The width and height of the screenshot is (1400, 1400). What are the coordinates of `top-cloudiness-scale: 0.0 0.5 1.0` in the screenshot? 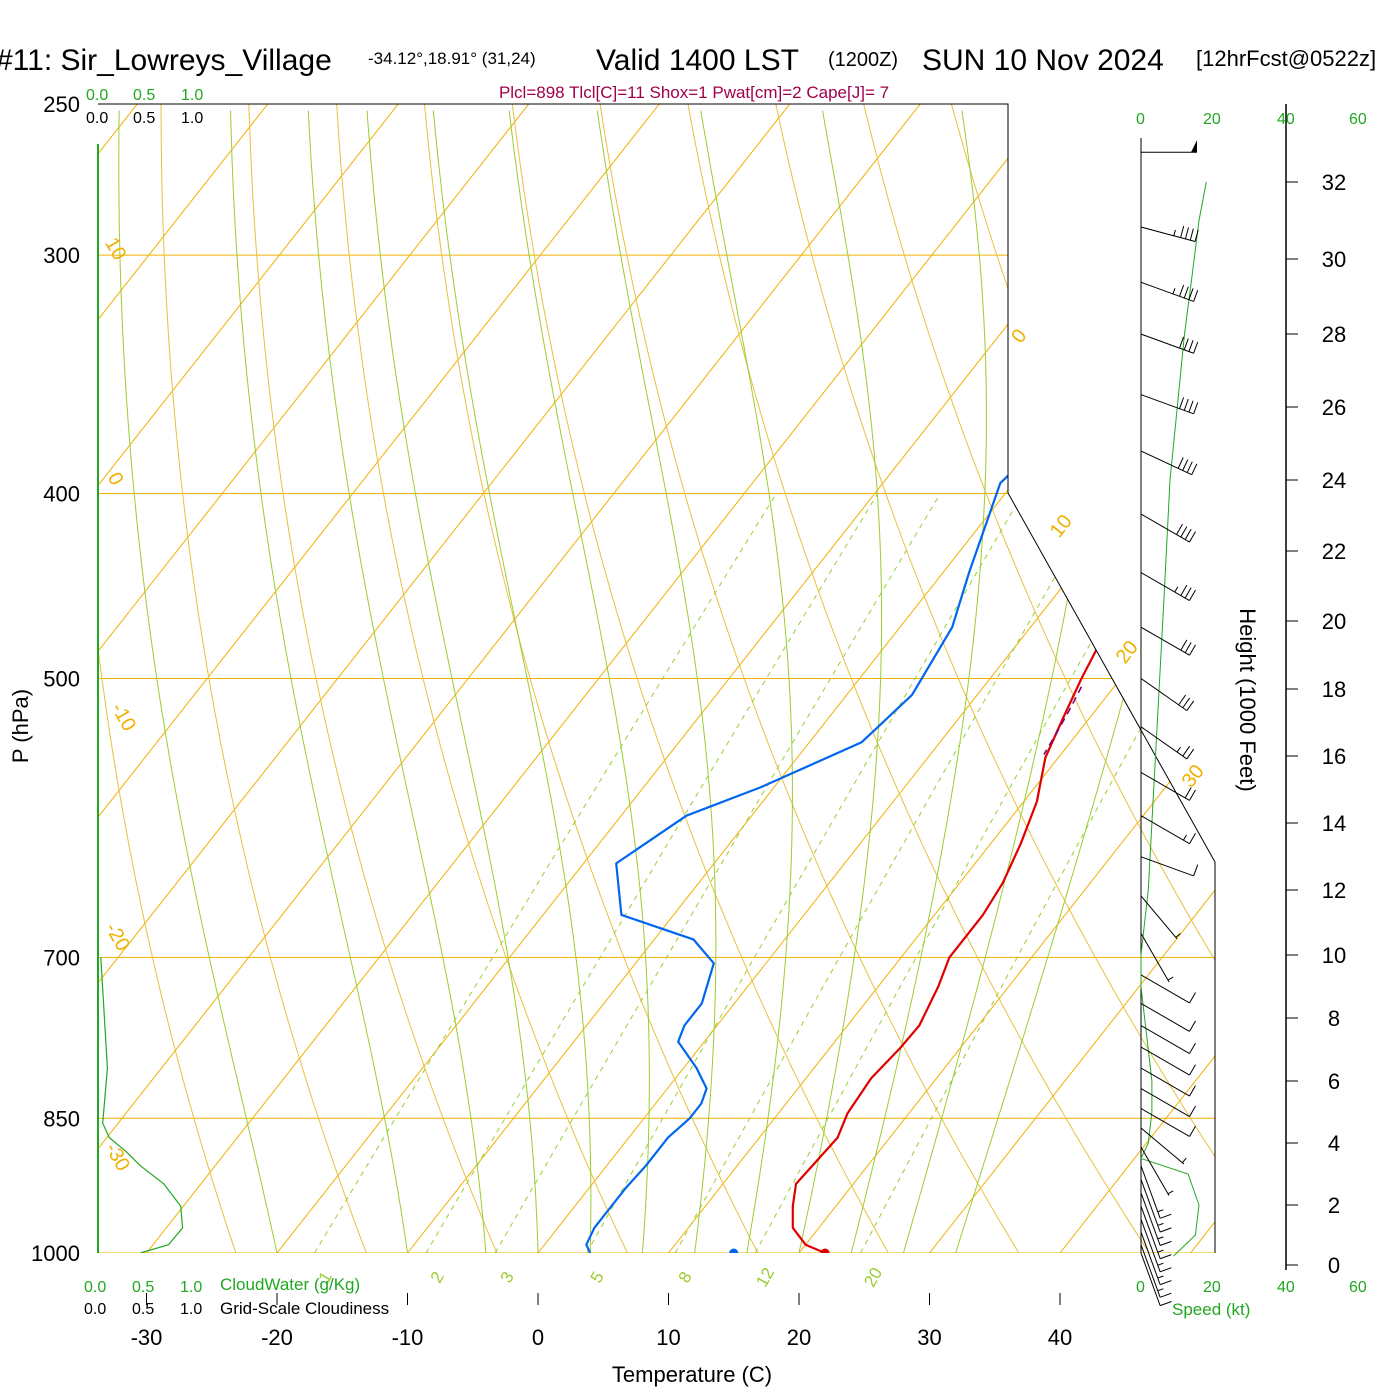 It's located at (144, 118).